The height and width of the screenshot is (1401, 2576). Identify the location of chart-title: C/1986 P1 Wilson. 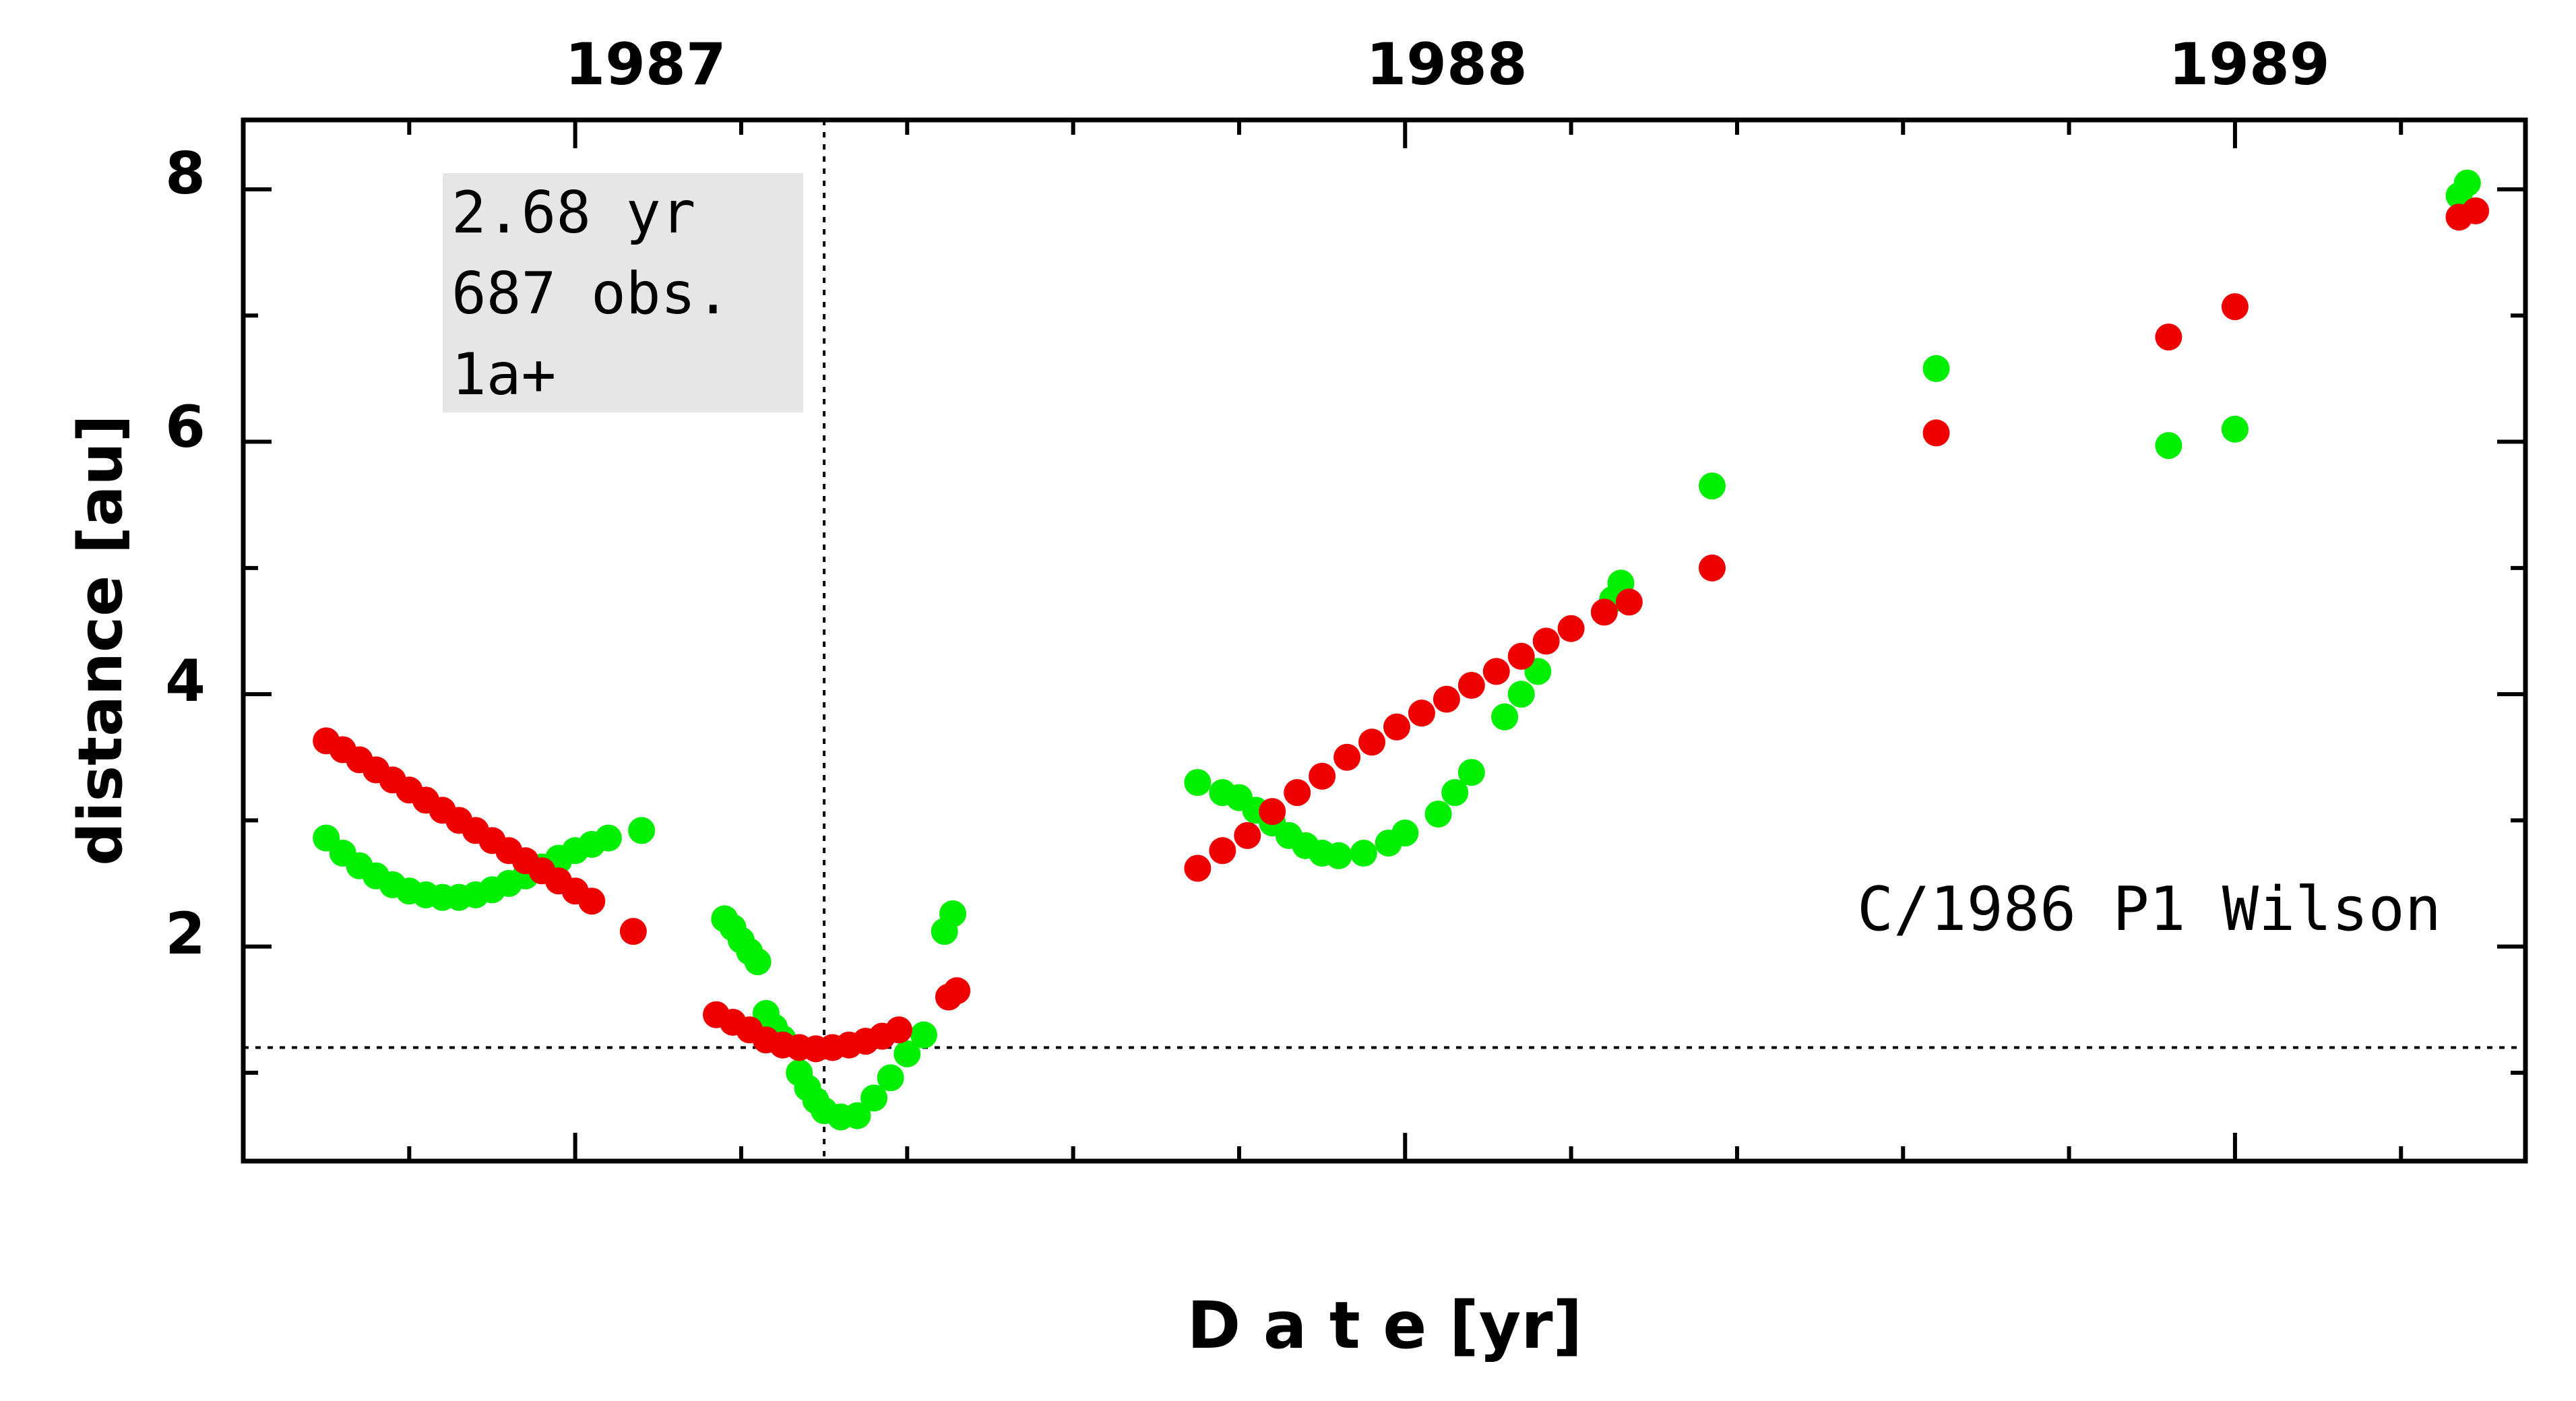
(2149, 909).